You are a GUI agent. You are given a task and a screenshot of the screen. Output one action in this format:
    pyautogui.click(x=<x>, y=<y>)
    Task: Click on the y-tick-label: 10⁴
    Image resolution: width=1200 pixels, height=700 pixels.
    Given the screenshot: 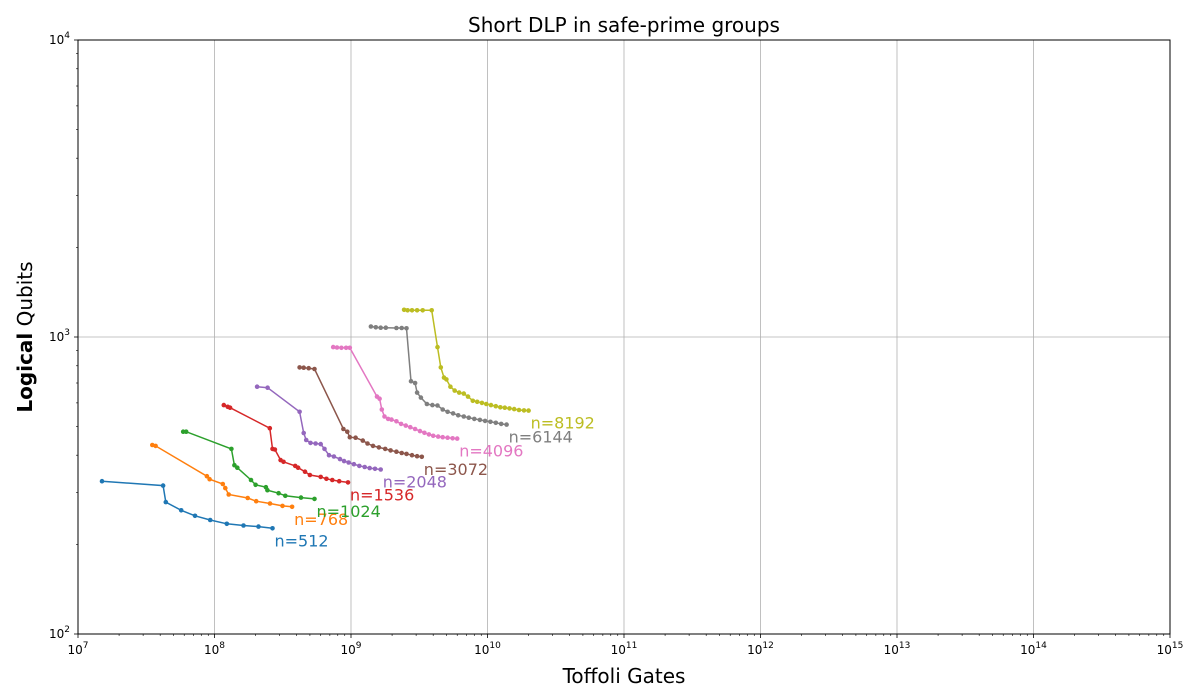 What is the action you would take?
    pyautogui.click(x=59, y=39)
    